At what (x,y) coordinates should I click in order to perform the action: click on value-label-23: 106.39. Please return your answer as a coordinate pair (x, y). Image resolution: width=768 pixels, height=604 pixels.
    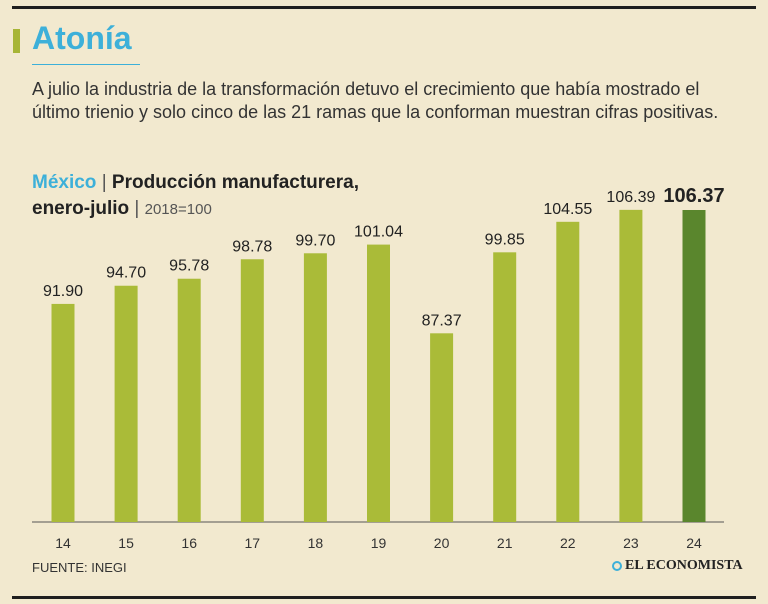
    Looking at the image, I should click on (630, 197).